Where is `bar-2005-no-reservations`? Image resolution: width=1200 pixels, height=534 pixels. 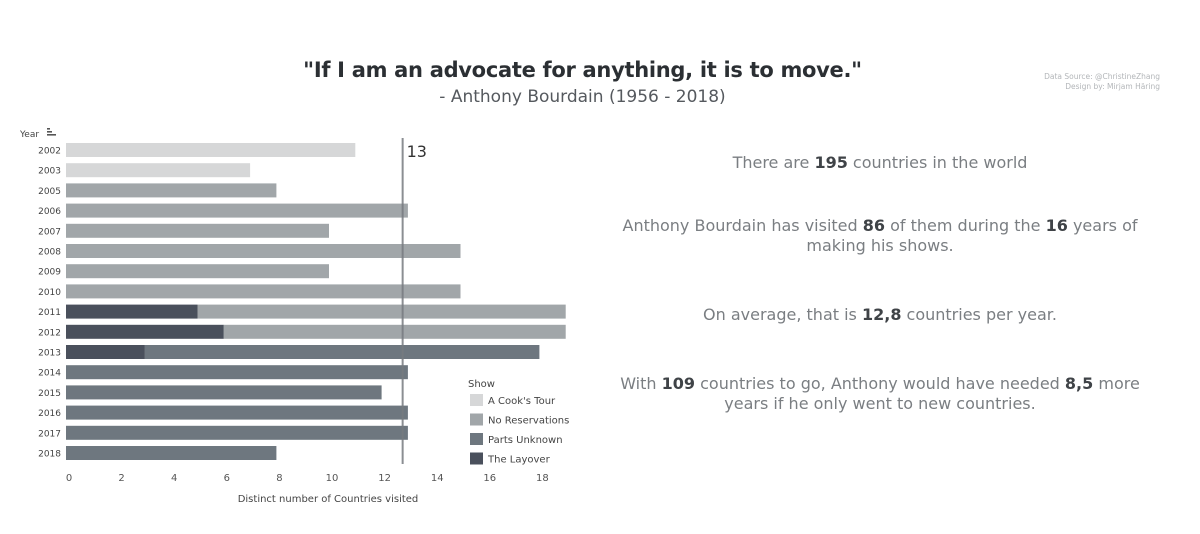
bar-2005-no-reservations is located at coordinates (171, 190).